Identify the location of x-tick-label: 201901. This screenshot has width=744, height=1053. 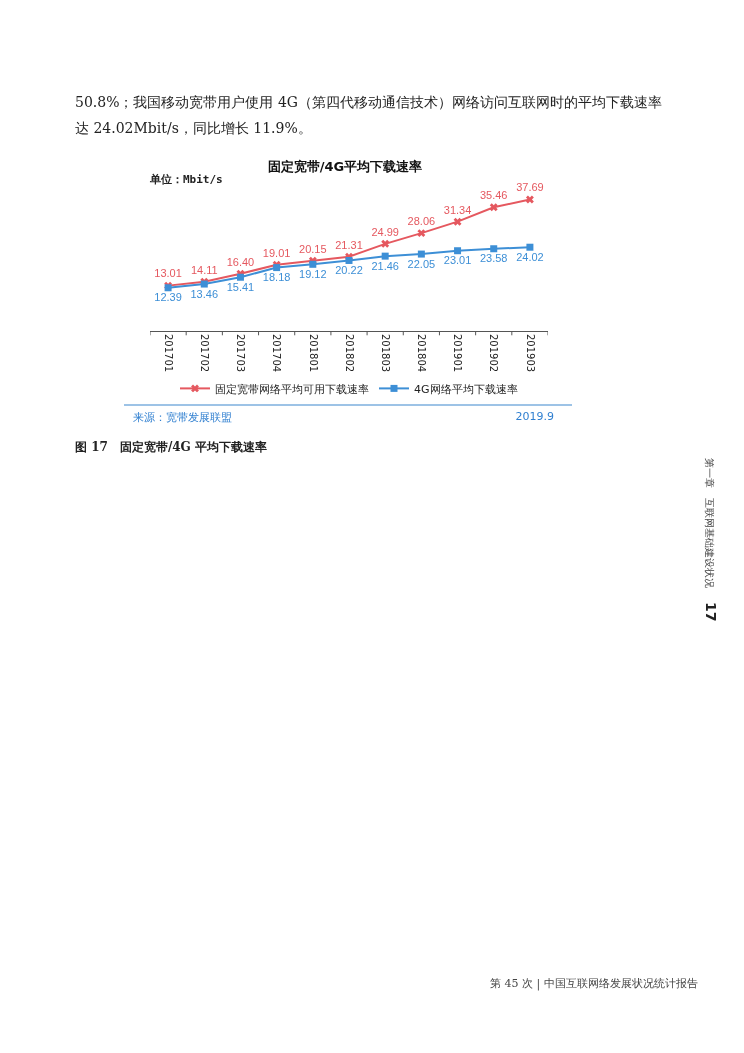
(458, 353).